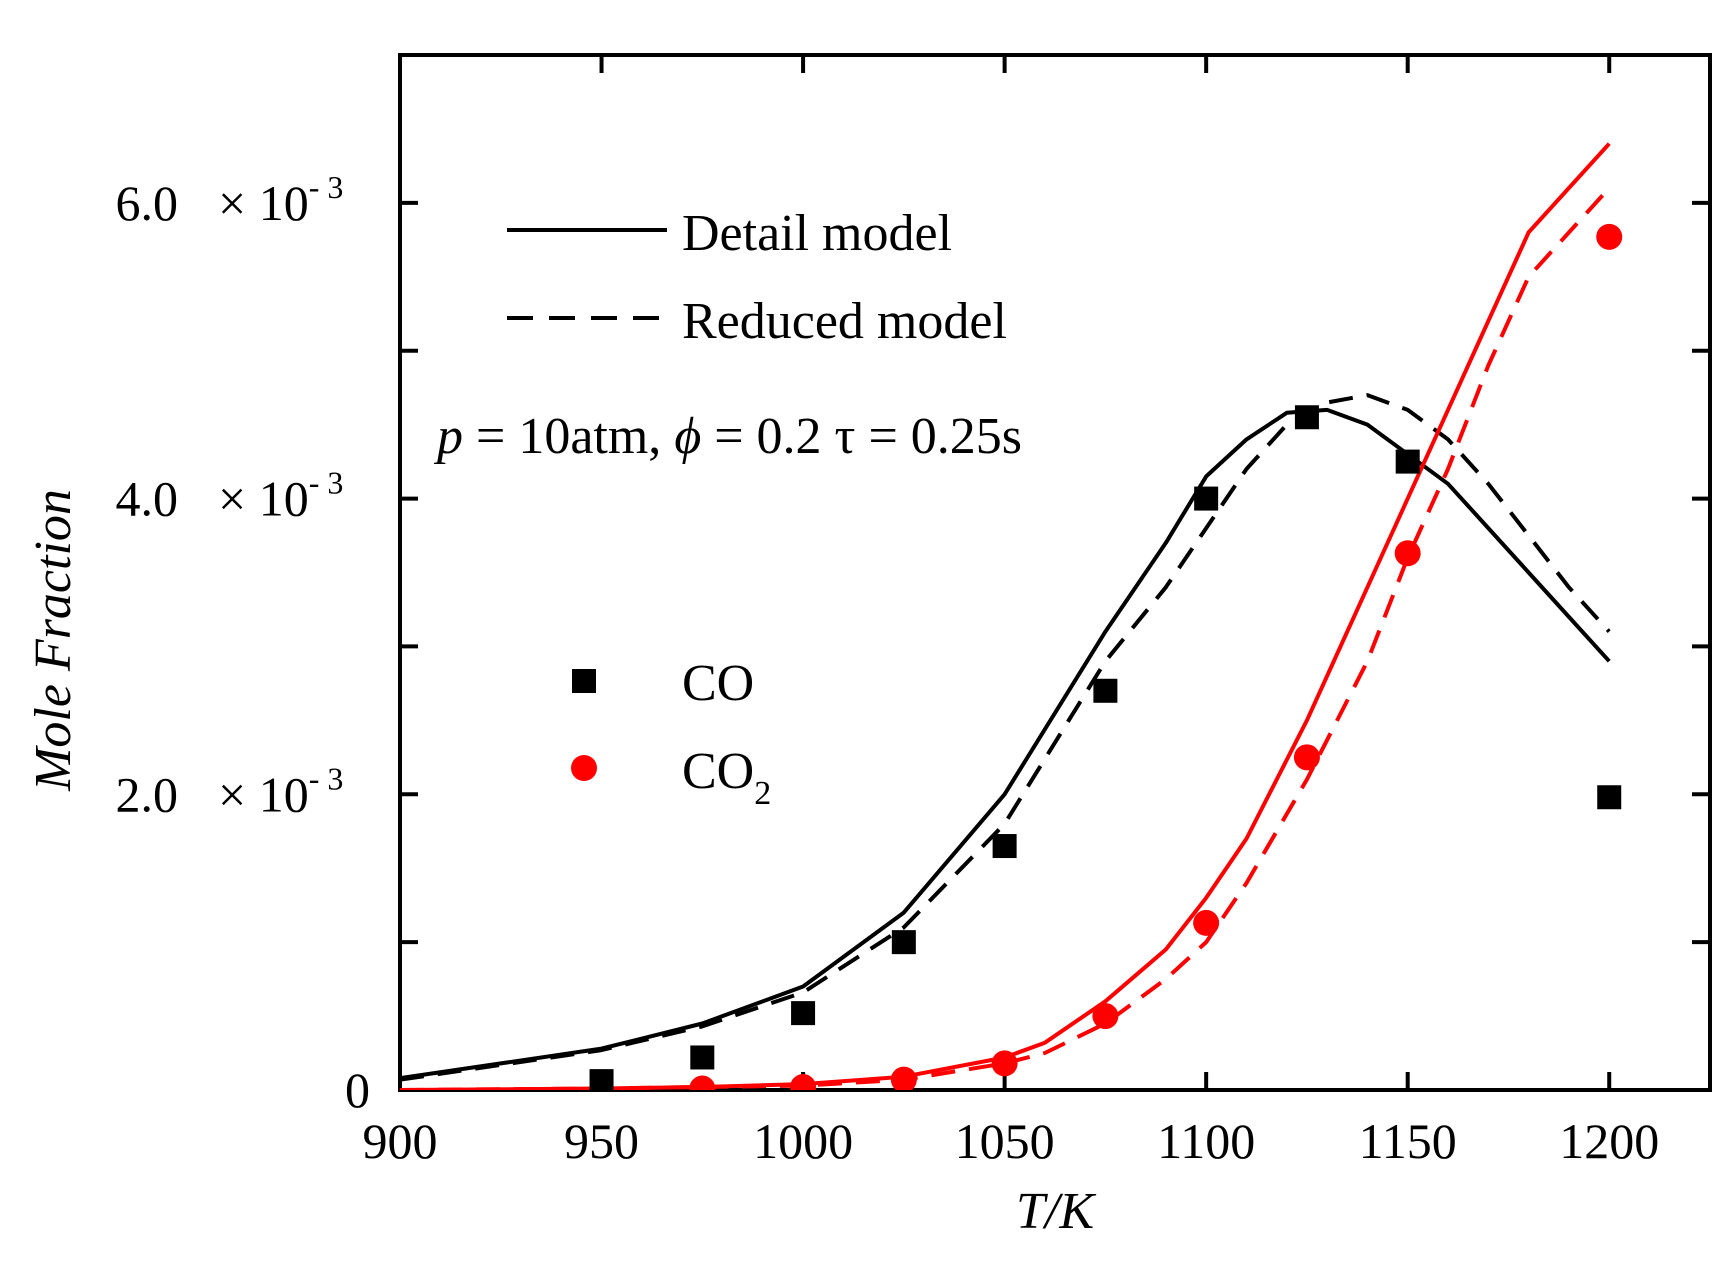 The image size is (1735, 1263). Describe the element at coordinates (147, 794) in the screenshot. I see `y-tick-label: 2.0` at that location.